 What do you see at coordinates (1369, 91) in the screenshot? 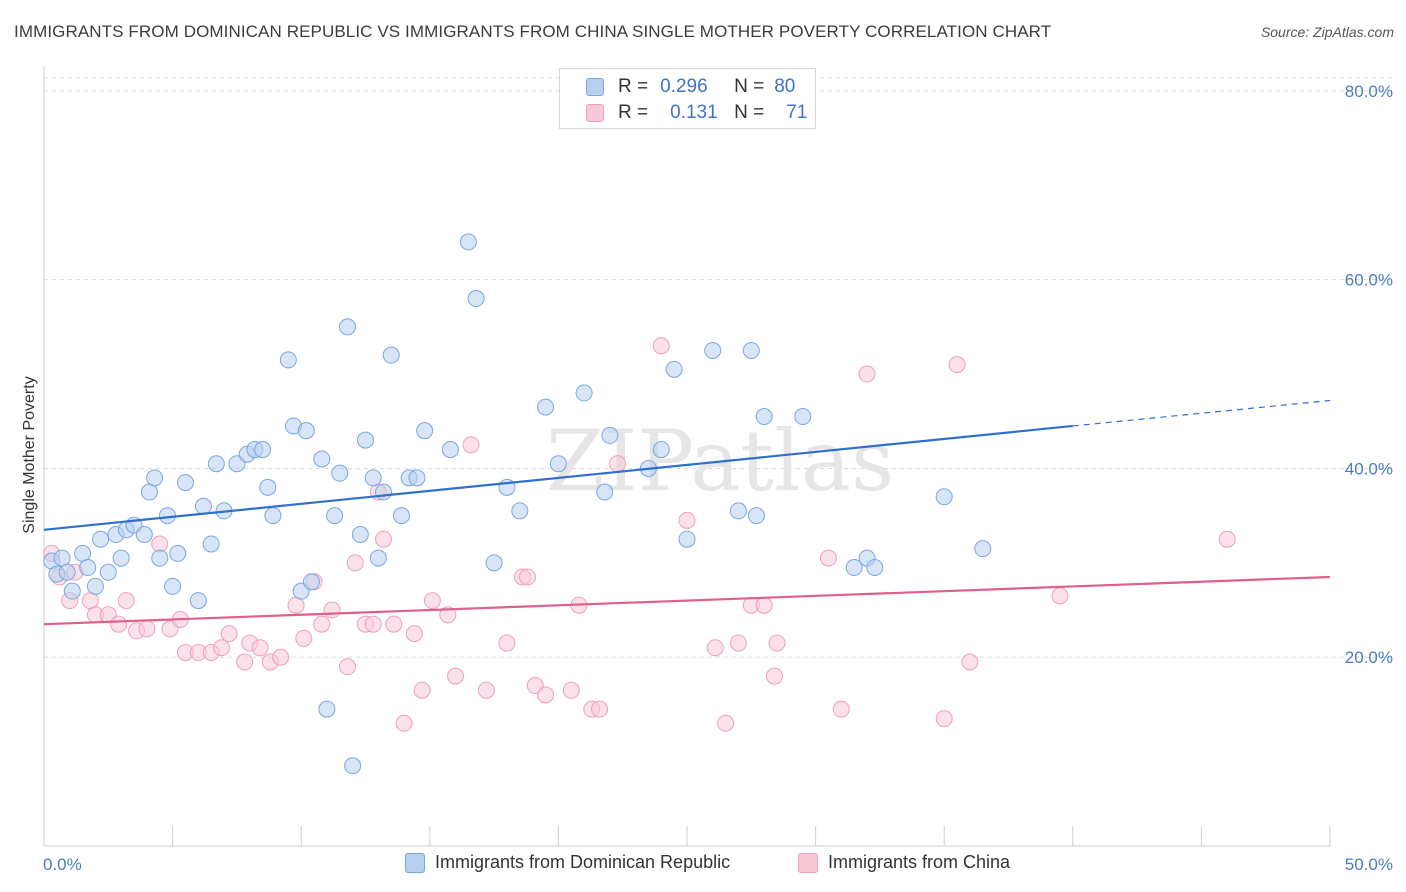
I see `y-tick-label: 80.0%` at bounding box center [1369, 91].